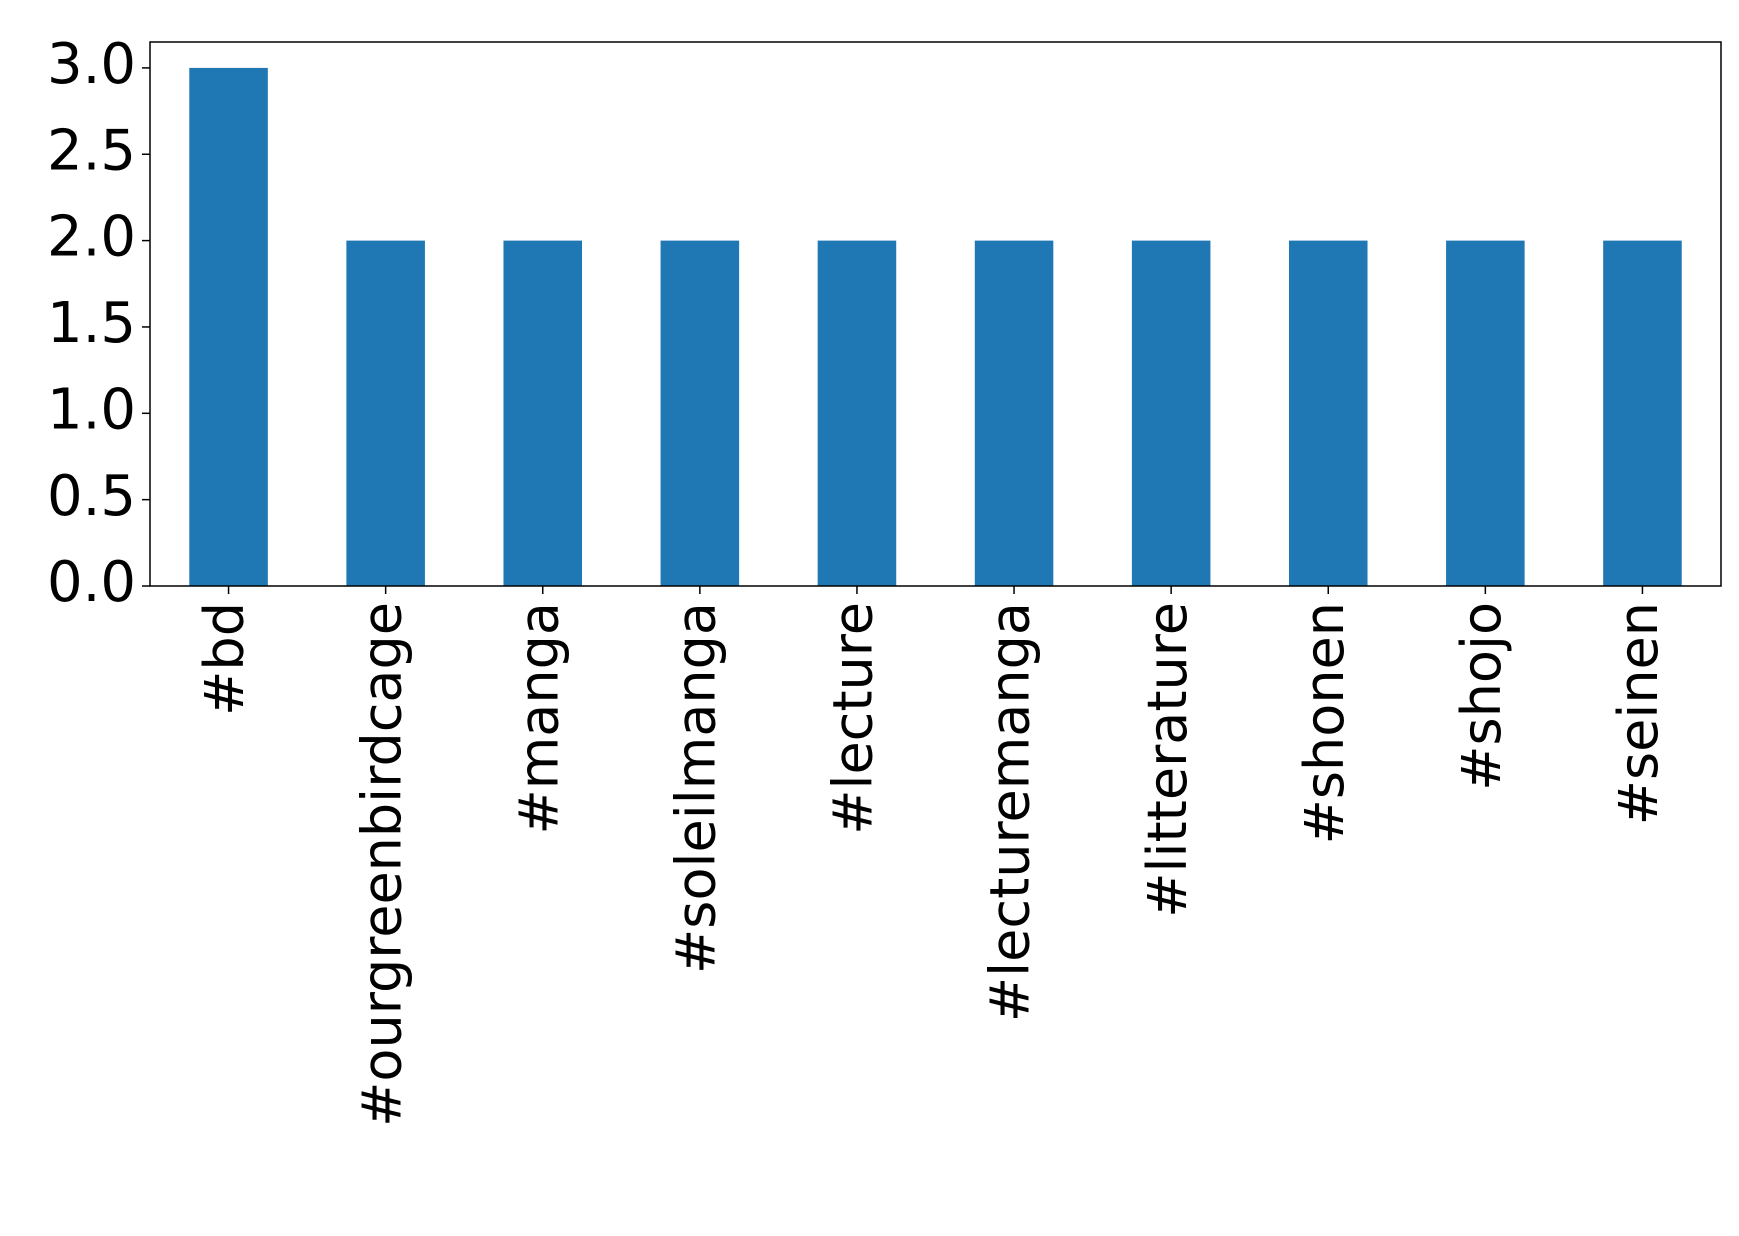  I want to click on x-tick-label: #lecture, so click(853, 718).